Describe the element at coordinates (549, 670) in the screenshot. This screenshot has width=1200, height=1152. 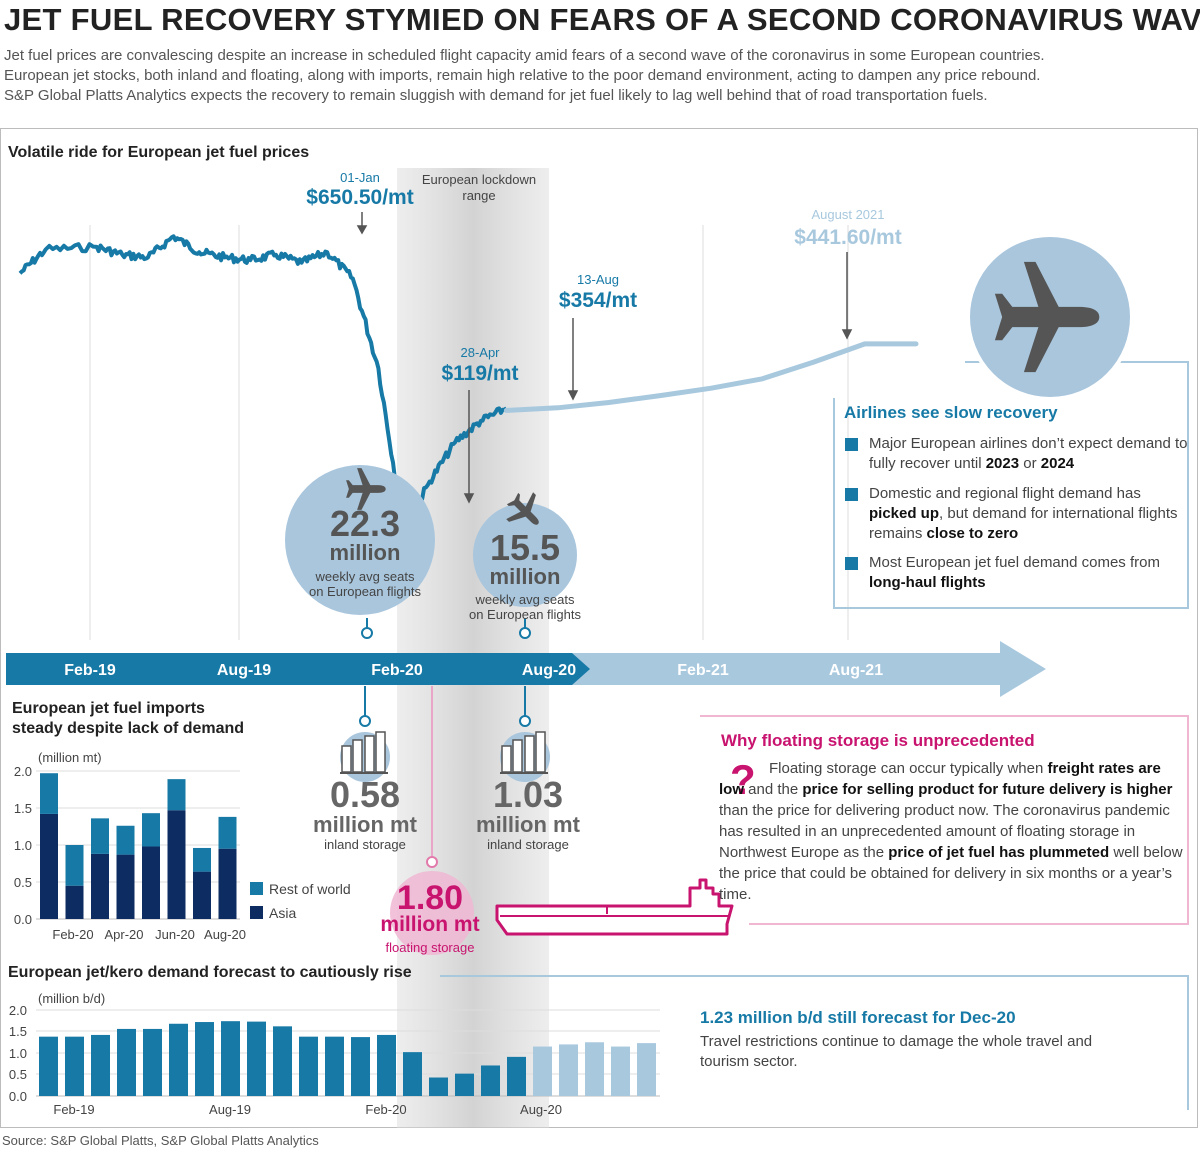
I see `timeline-label: Aug-20` at that location.